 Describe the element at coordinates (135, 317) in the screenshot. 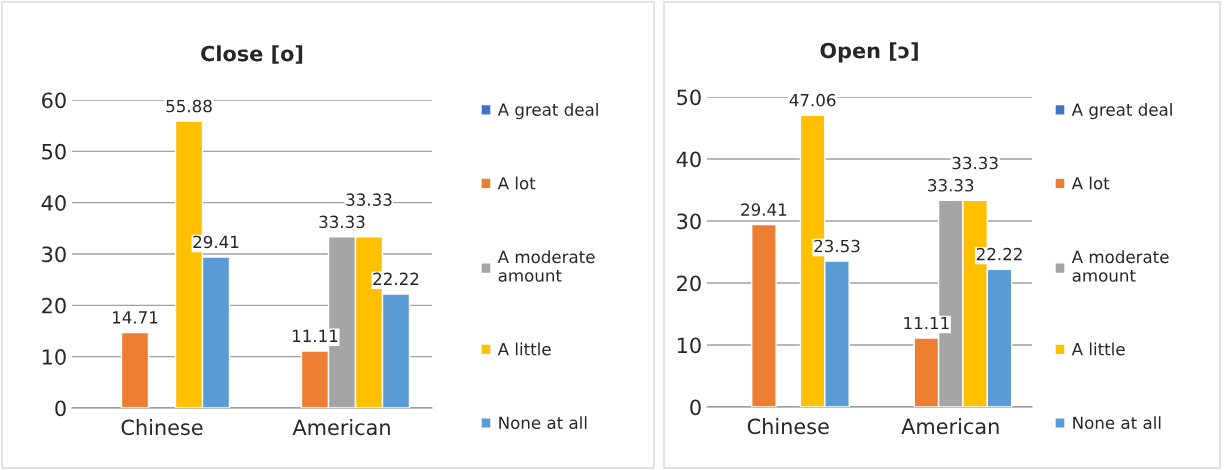

I see `data-label: 14.71` at that location.